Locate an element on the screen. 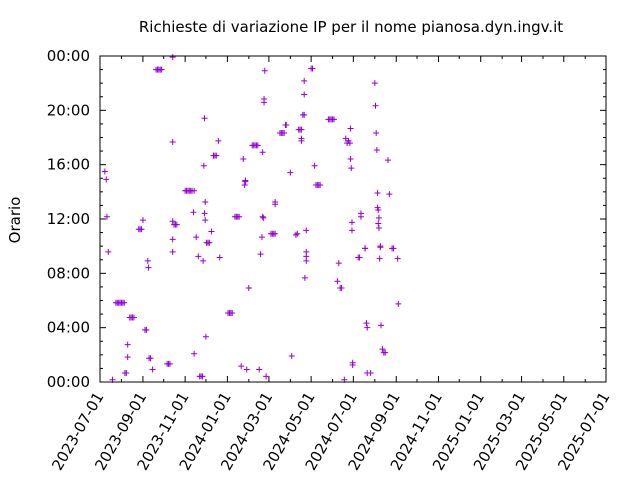  y-tick-label: 08:00 is located at coordinates (68, 273).